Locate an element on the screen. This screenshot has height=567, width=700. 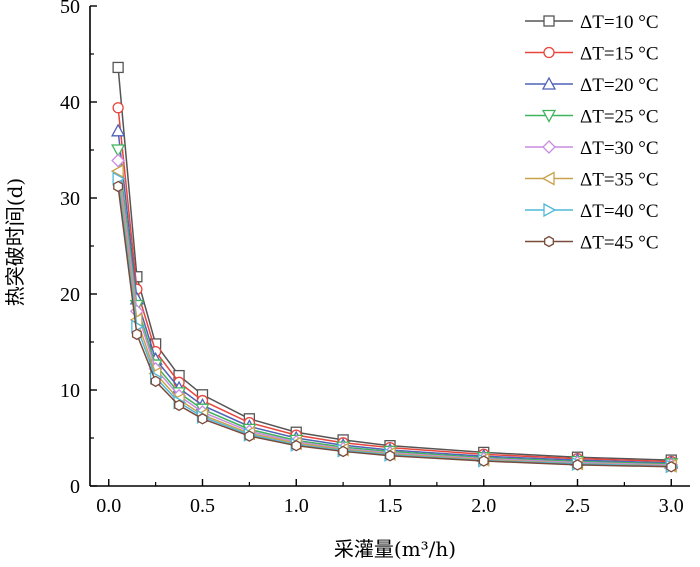
legend-item: ΔT=15 °C is located at coordinates (592, 54).